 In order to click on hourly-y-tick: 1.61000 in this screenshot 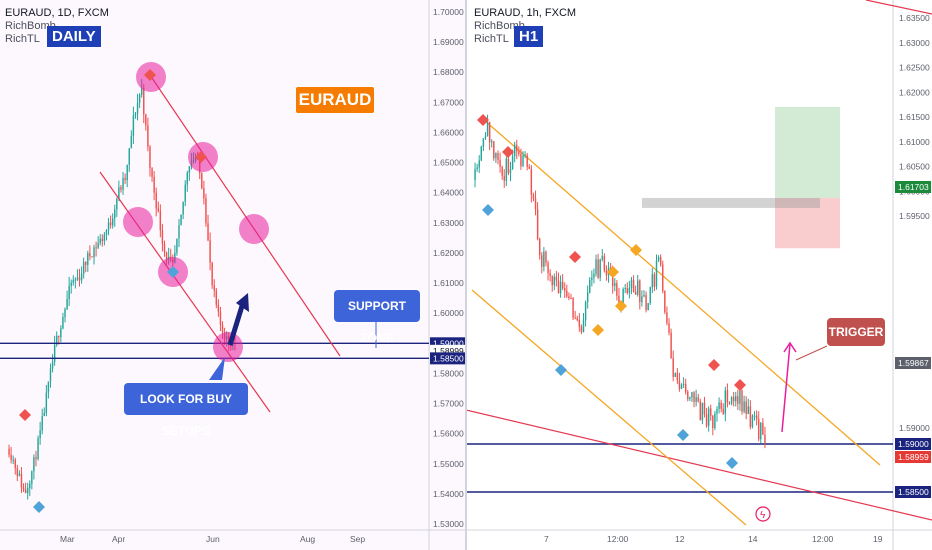, I will do `click(914, 142)`.